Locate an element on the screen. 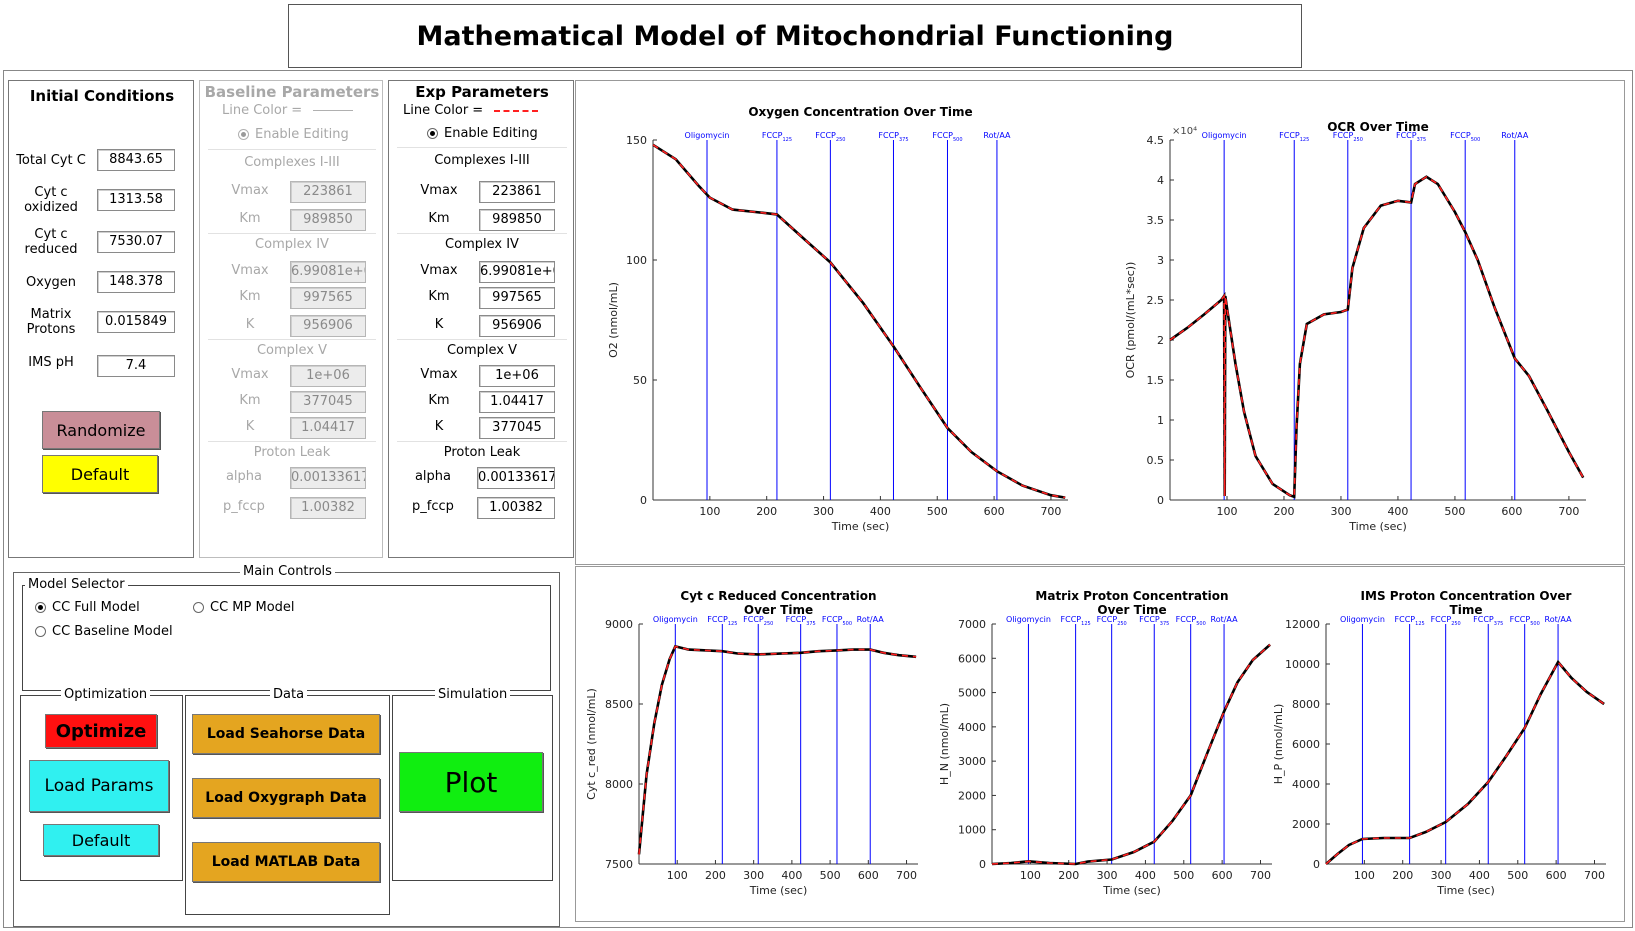  alpha-label: alpha is located at coordinates (433, 476).